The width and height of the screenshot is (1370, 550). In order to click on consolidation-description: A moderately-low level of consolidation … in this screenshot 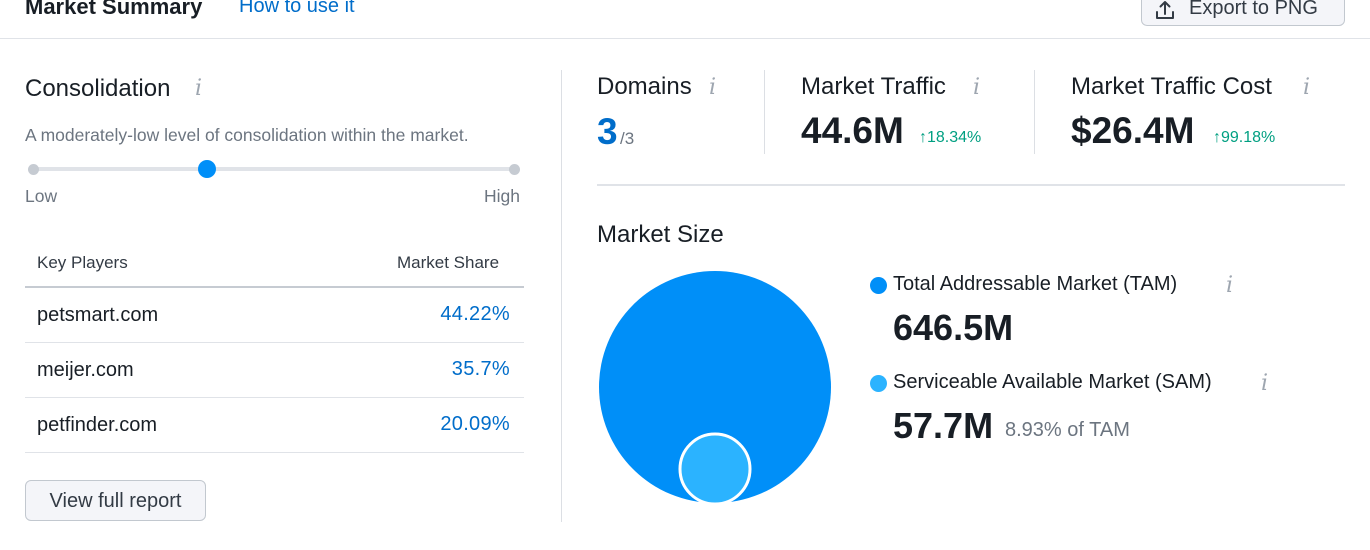, I will do `click(247, 135)`.